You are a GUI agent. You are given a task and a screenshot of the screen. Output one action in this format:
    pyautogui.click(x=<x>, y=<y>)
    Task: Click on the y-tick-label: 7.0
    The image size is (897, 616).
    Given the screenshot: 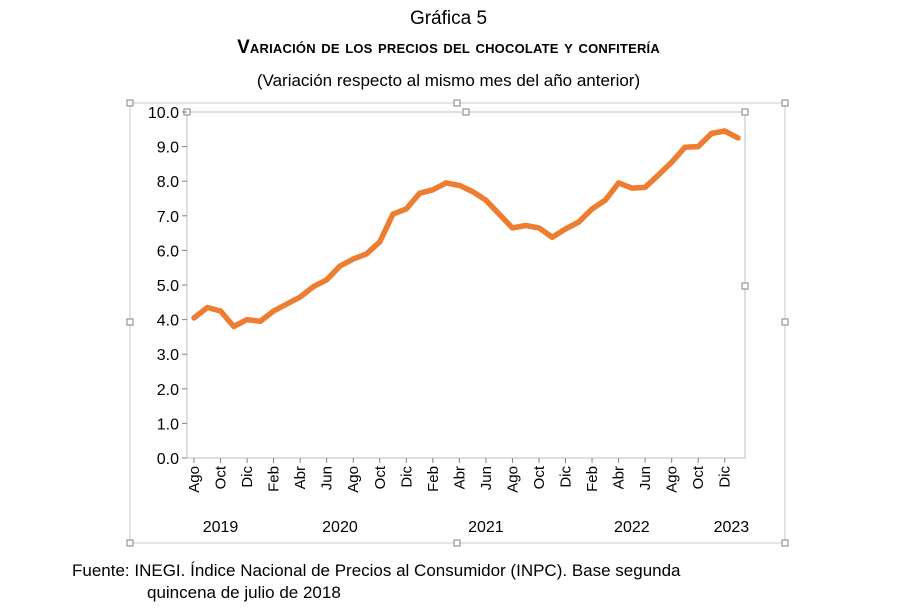 What is the action you would take?
    pyautogui.click(x=168, y=217)
    